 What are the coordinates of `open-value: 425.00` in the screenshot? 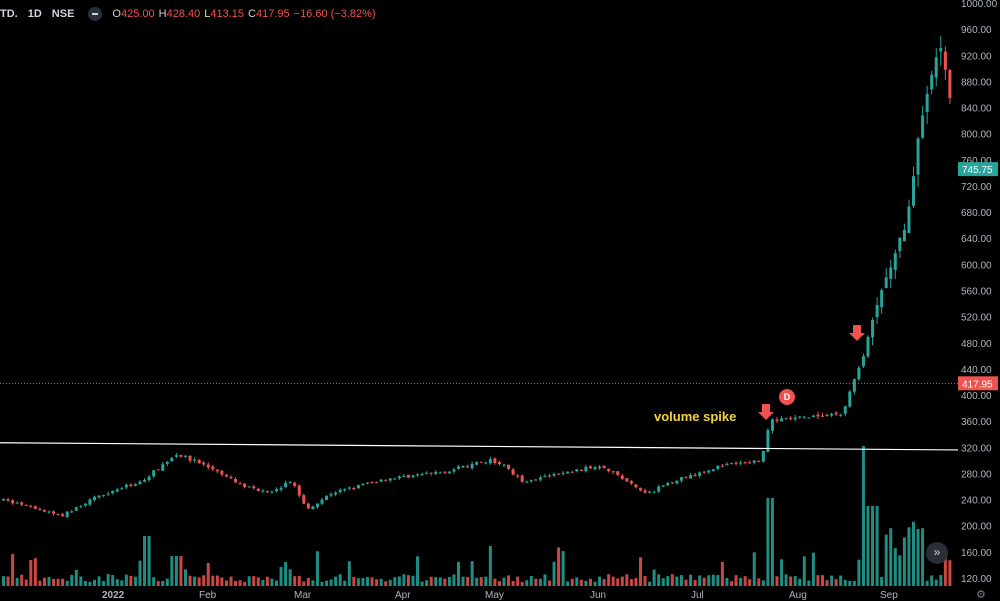 It's located at (137, 14).